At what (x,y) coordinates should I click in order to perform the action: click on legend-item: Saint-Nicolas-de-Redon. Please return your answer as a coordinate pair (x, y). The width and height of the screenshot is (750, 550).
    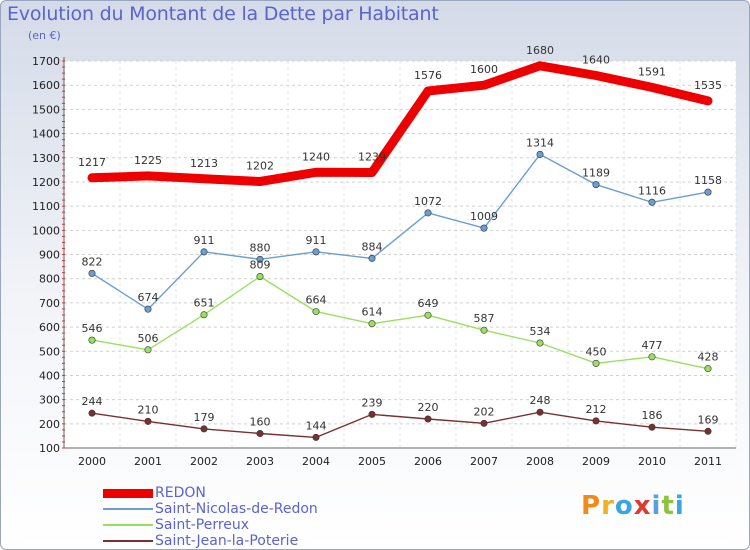
    Looking at the image, I should click on (233, 509).